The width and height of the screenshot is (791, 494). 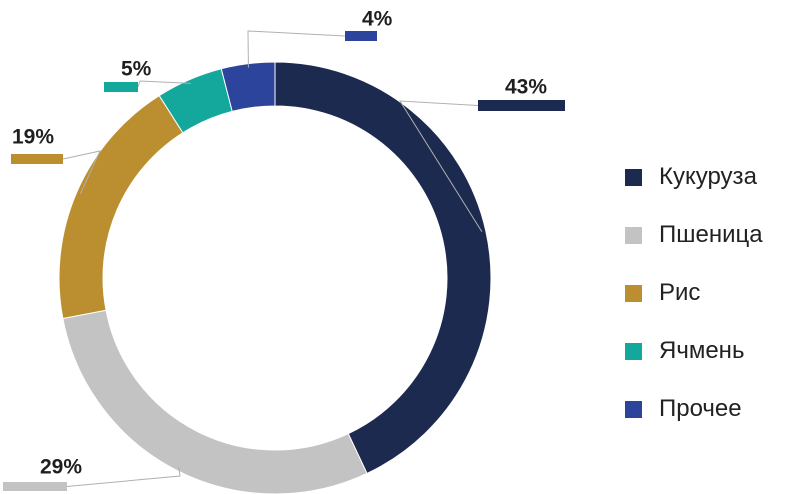 What do you see at coordinates (121, 207) in the screenshot?
I see `slice-rice` at bounding box center [121, 207].